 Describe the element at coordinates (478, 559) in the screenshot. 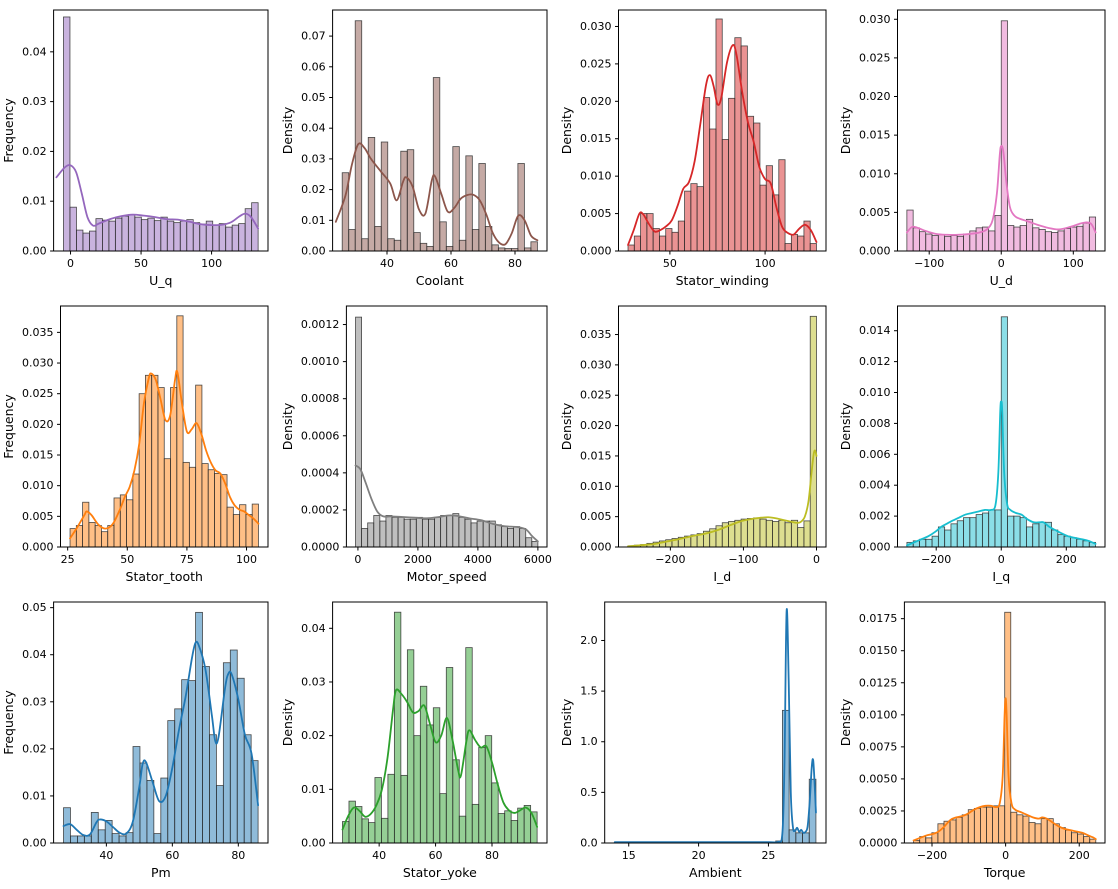

I see `x-tick-label: 4000` at that location.